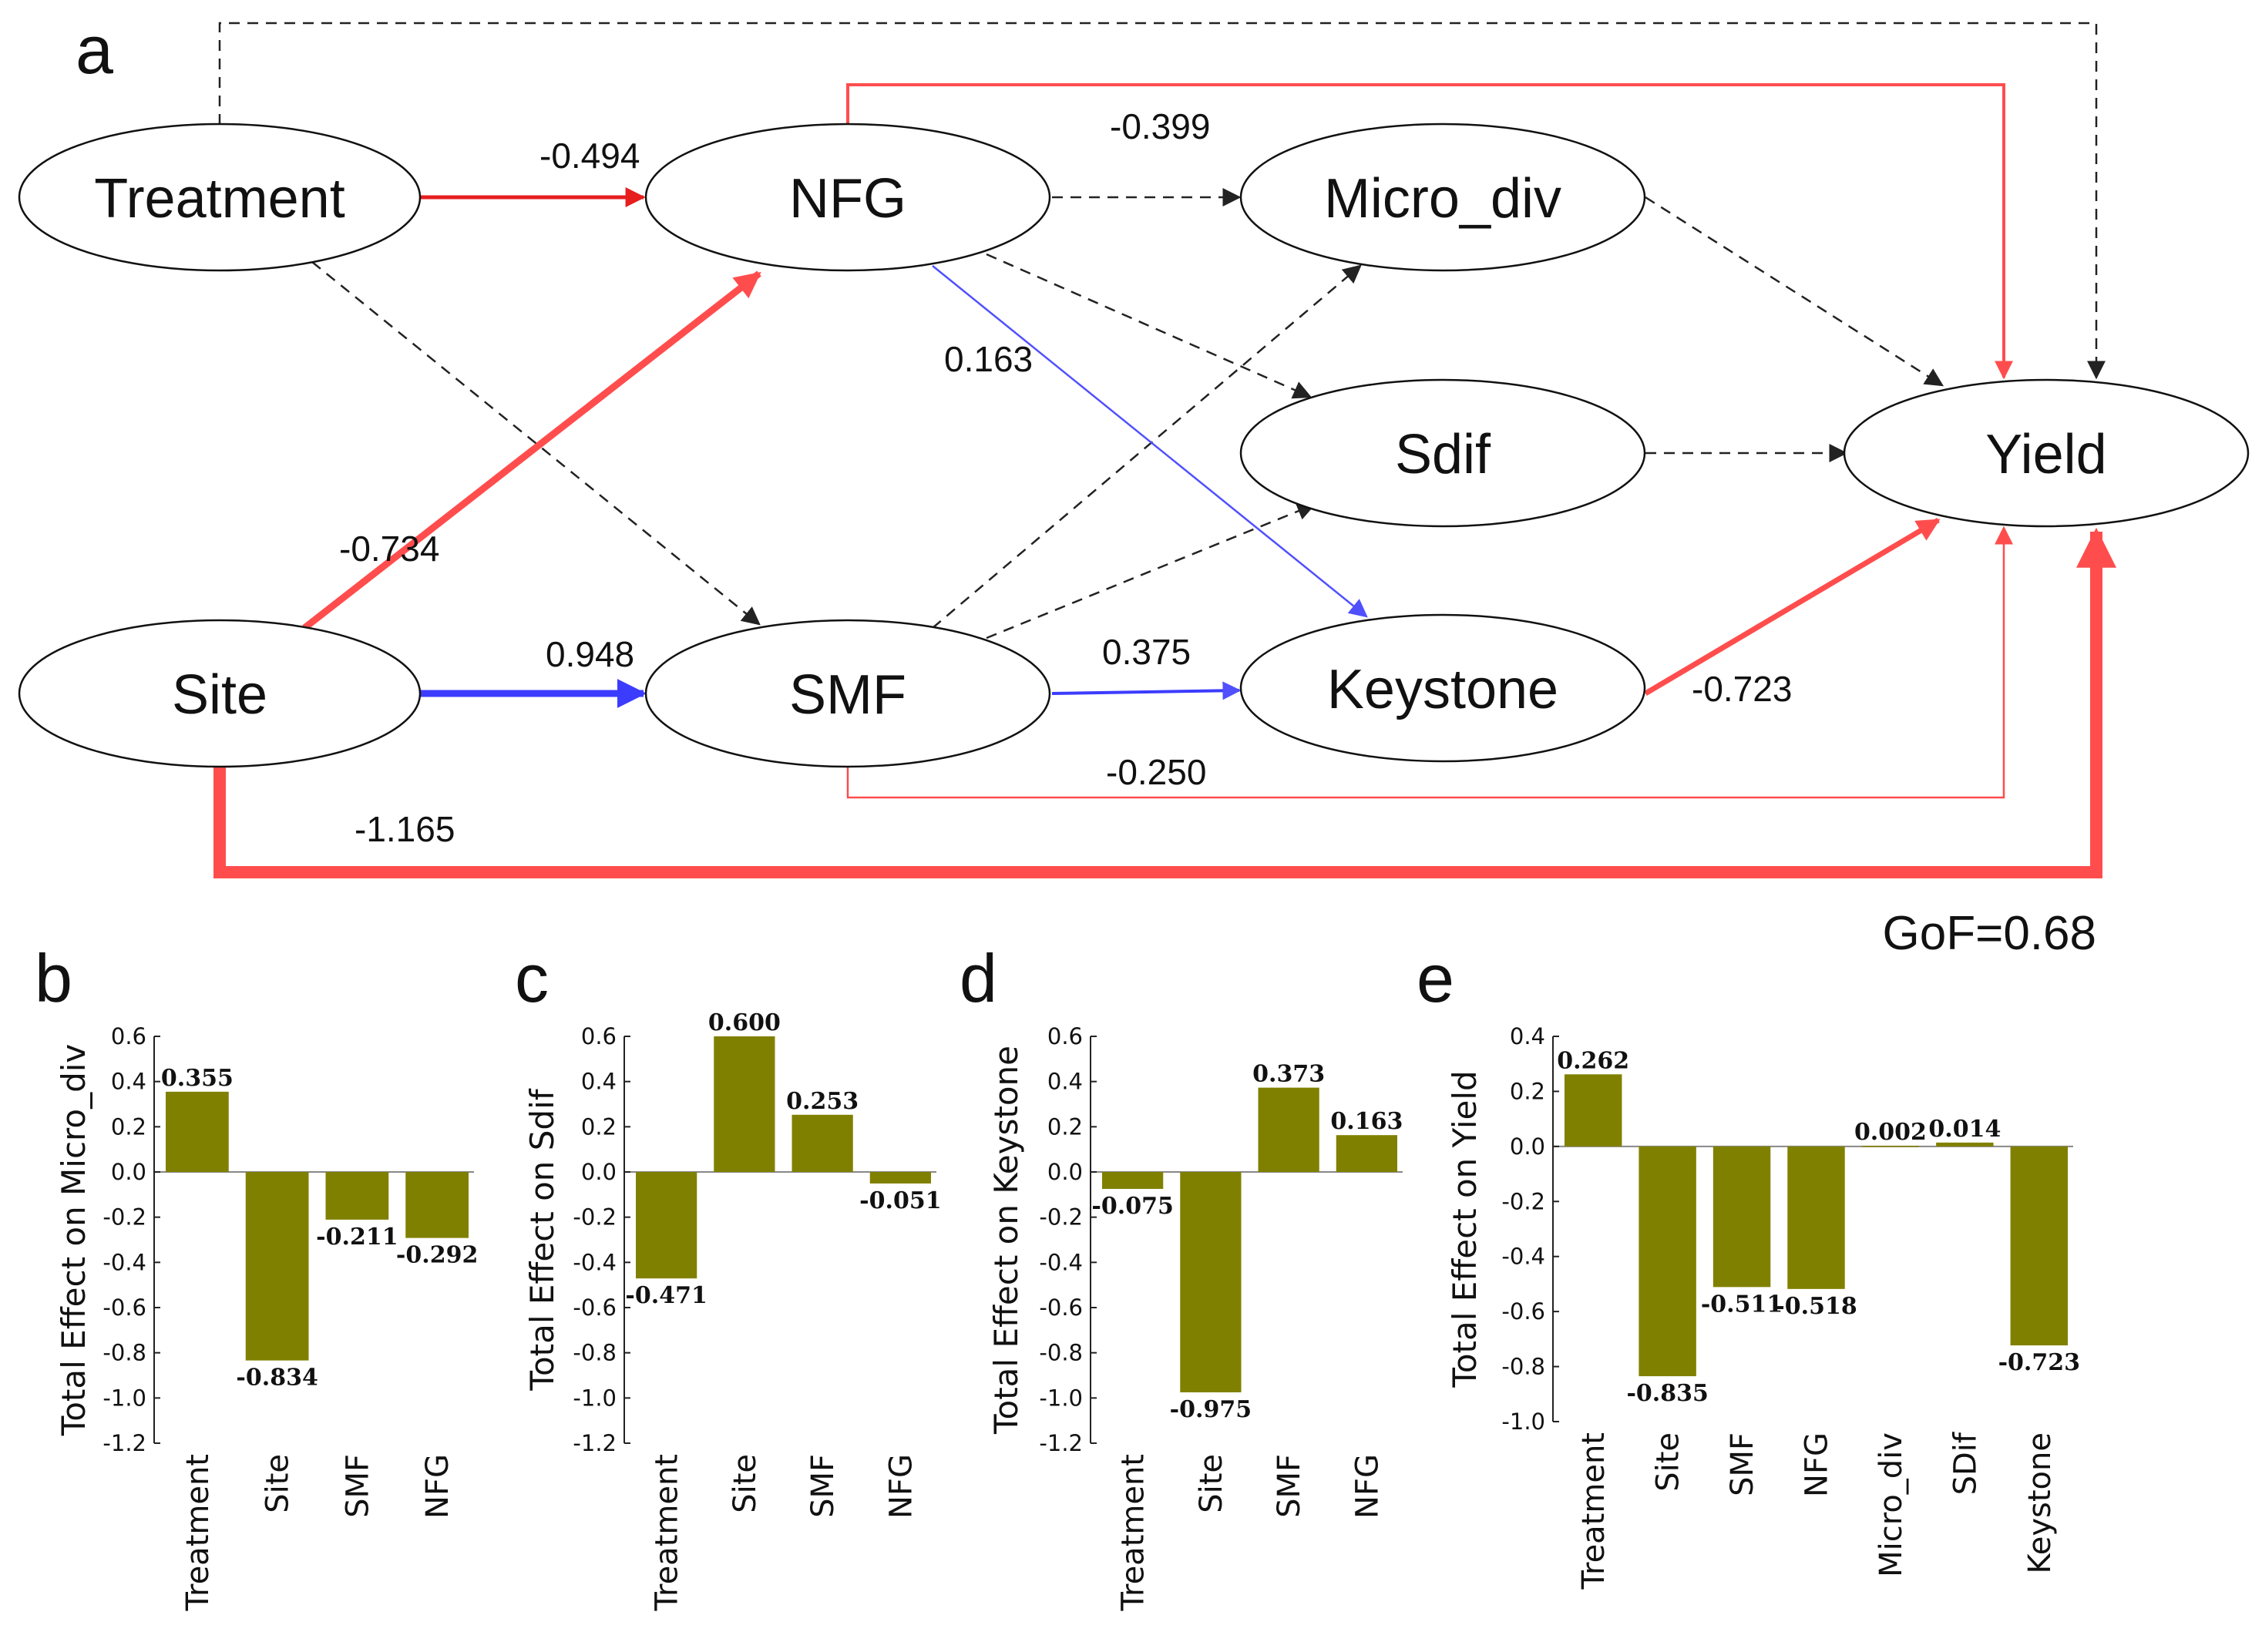 This screenshot has height=1652, width=2262. Describe the element at coordinates (437, 1256) in the screenshot. I see `bar-value-label: -0.292` at that location.